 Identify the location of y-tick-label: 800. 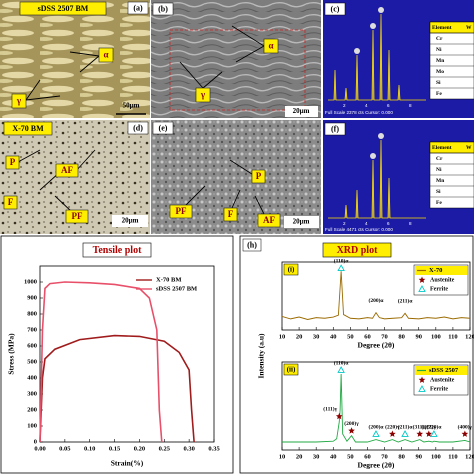
(32, 313).